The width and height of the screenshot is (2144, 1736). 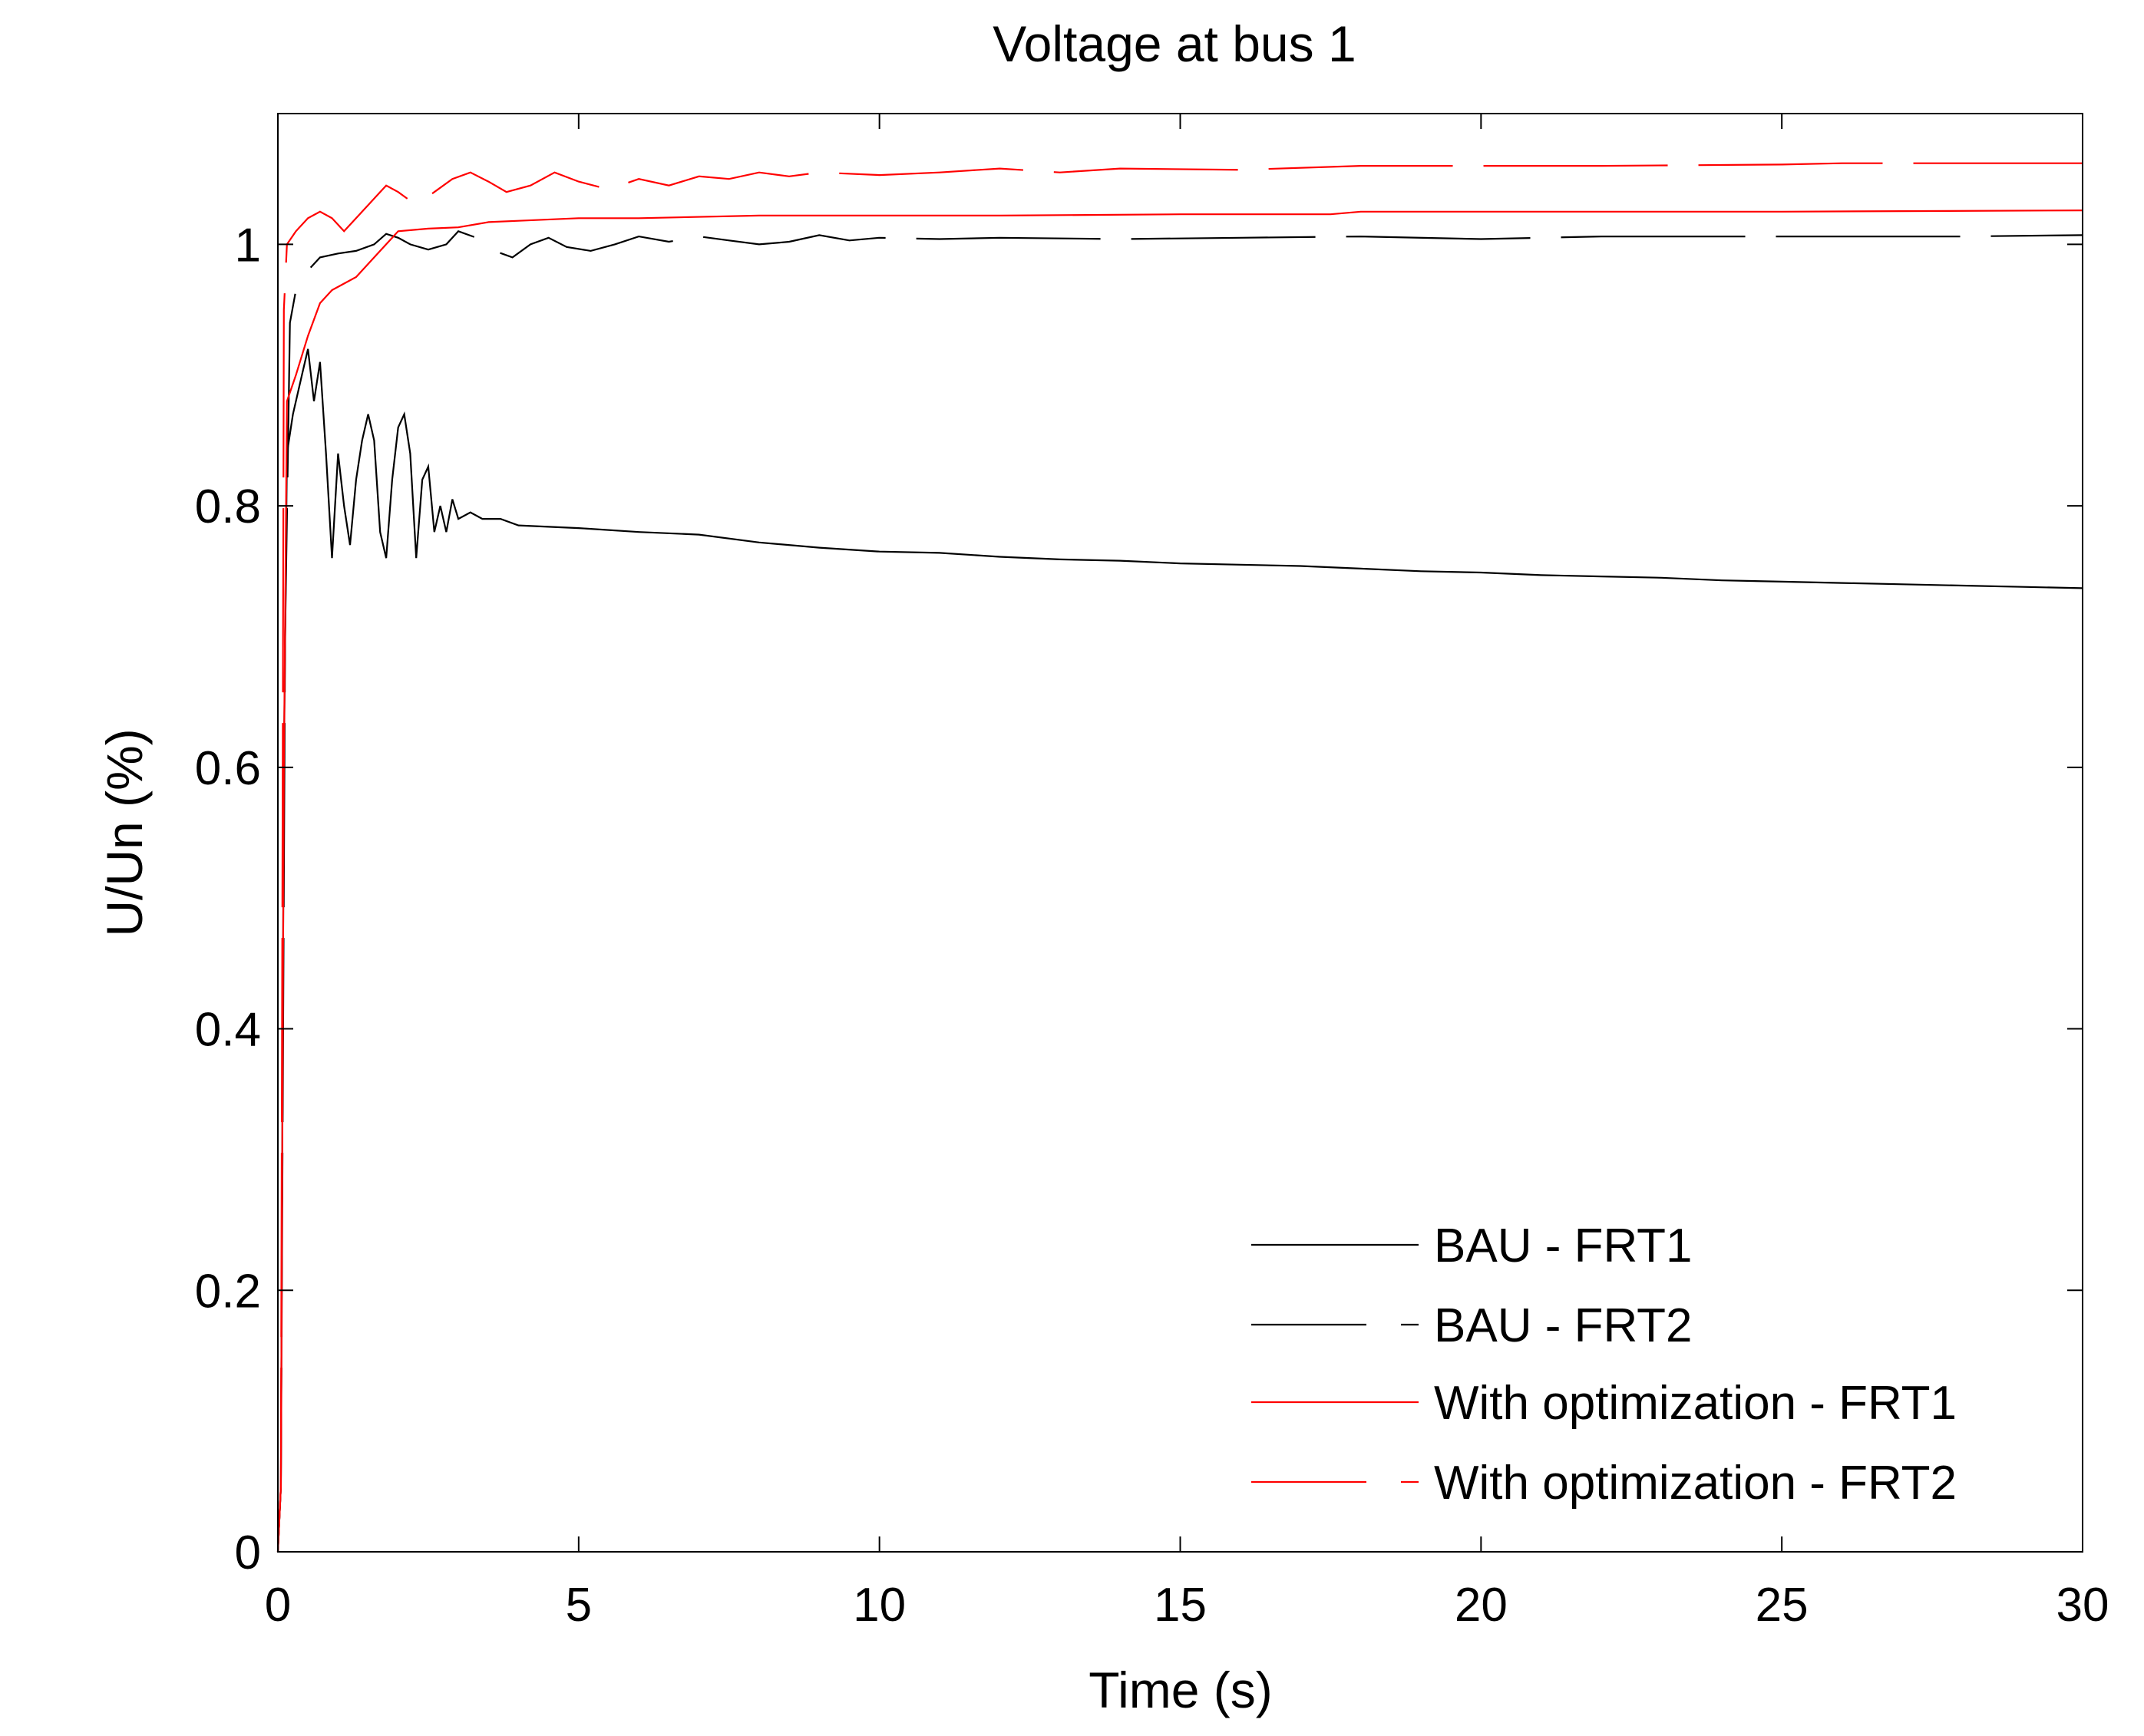 I want to click on y-tick-label: 0.2, so click(x=228, y=1291).